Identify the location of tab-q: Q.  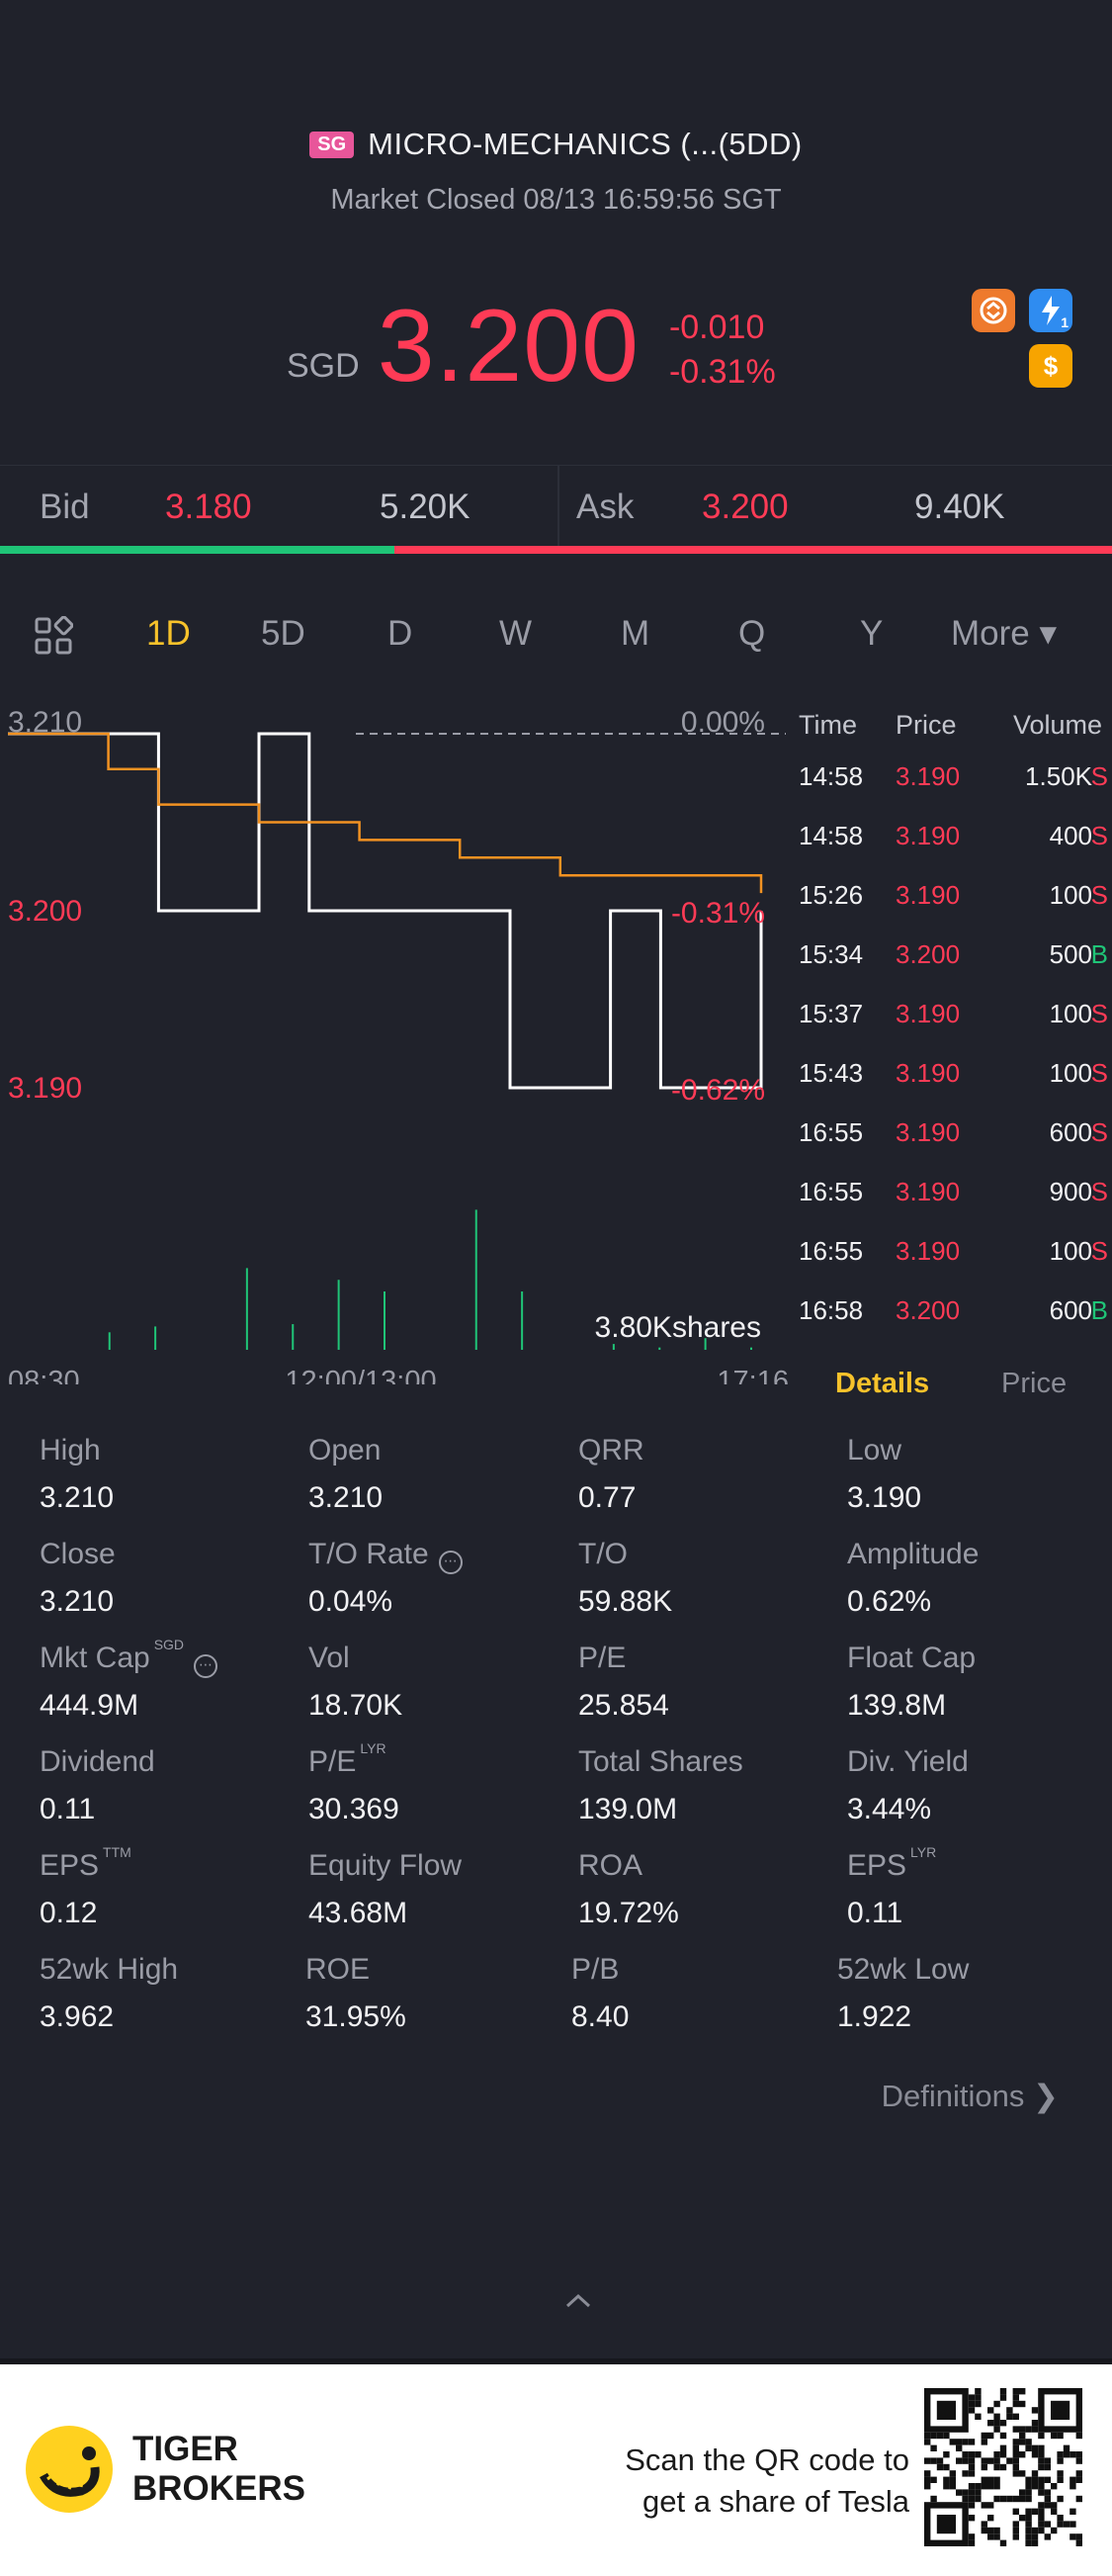
(752, 633).